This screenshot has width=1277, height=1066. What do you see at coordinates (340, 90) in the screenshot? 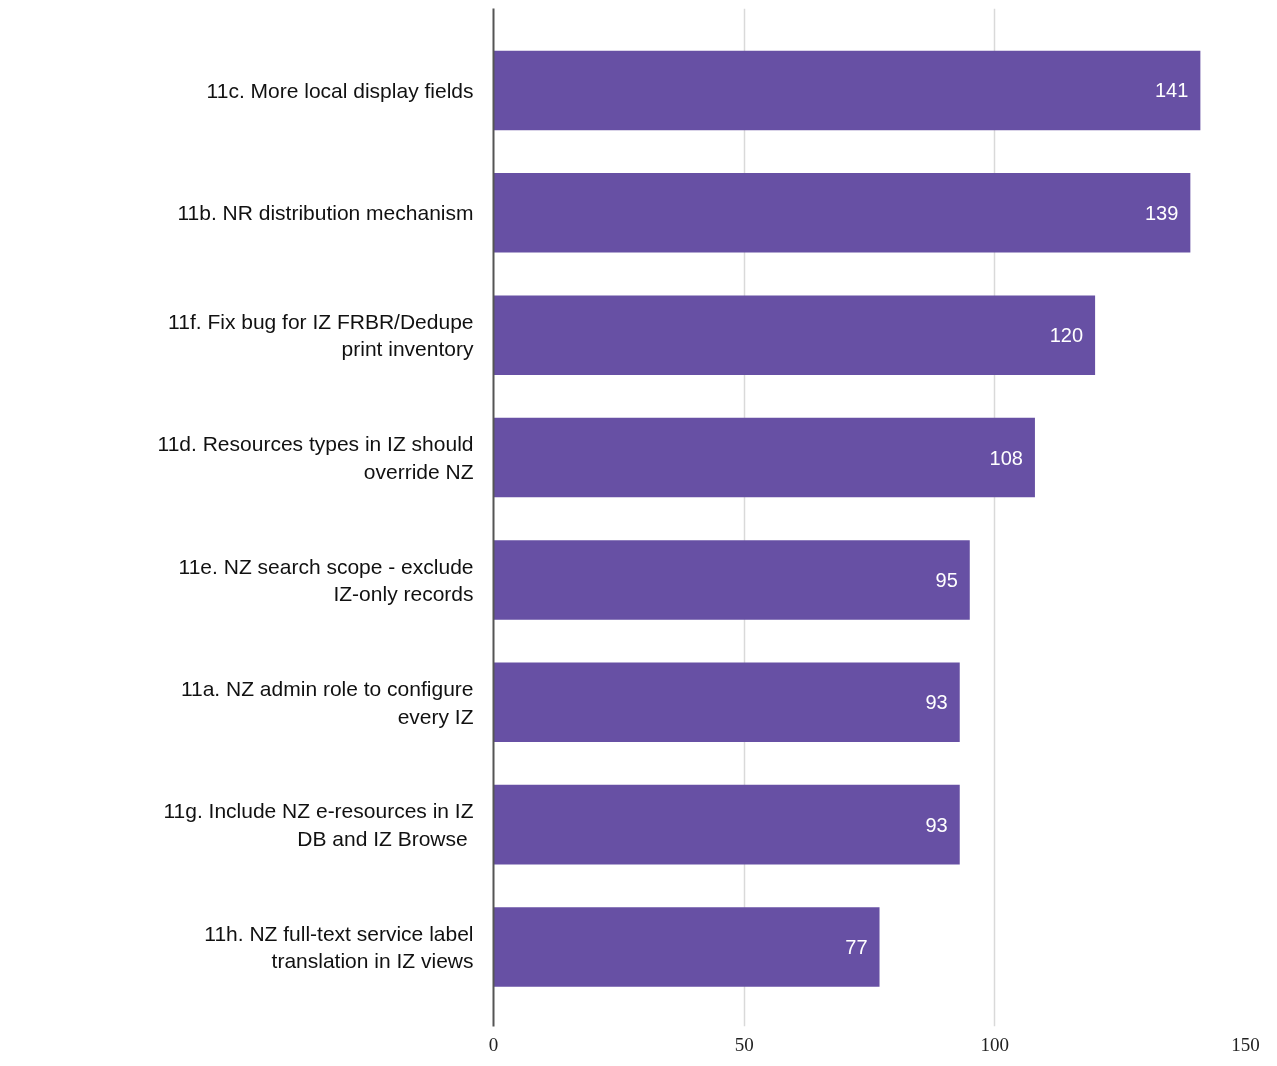
I see `y-tick-label: 11c. More local display fields` at bounding box center [340, 90].